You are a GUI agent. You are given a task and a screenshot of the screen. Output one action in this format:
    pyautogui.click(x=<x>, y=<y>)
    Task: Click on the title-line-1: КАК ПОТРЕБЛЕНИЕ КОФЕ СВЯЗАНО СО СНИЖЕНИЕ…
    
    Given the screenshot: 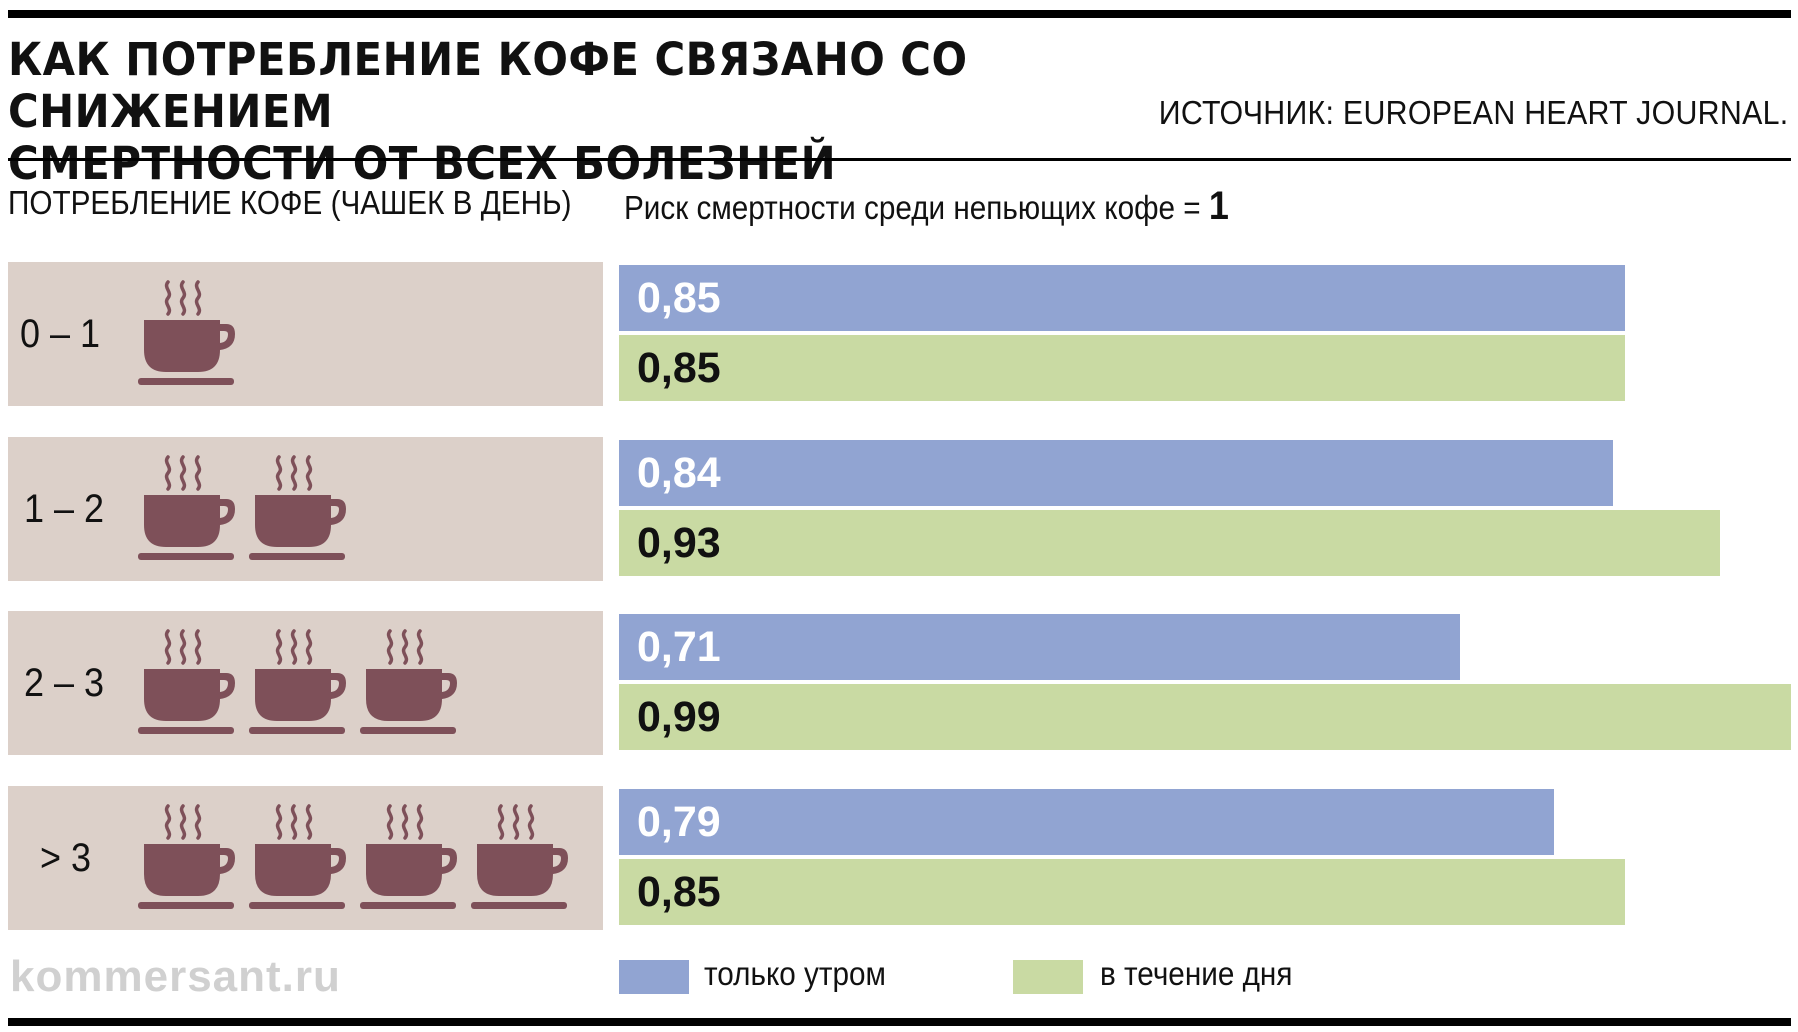 What is the action you would take?
    pyautogui.click(x=488, y=85)
    